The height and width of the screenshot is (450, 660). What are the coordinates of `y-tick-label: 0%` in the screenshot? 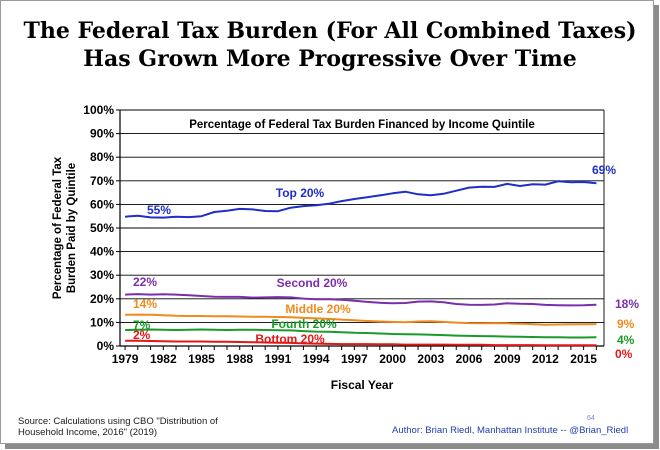 It's located at (106, 346).